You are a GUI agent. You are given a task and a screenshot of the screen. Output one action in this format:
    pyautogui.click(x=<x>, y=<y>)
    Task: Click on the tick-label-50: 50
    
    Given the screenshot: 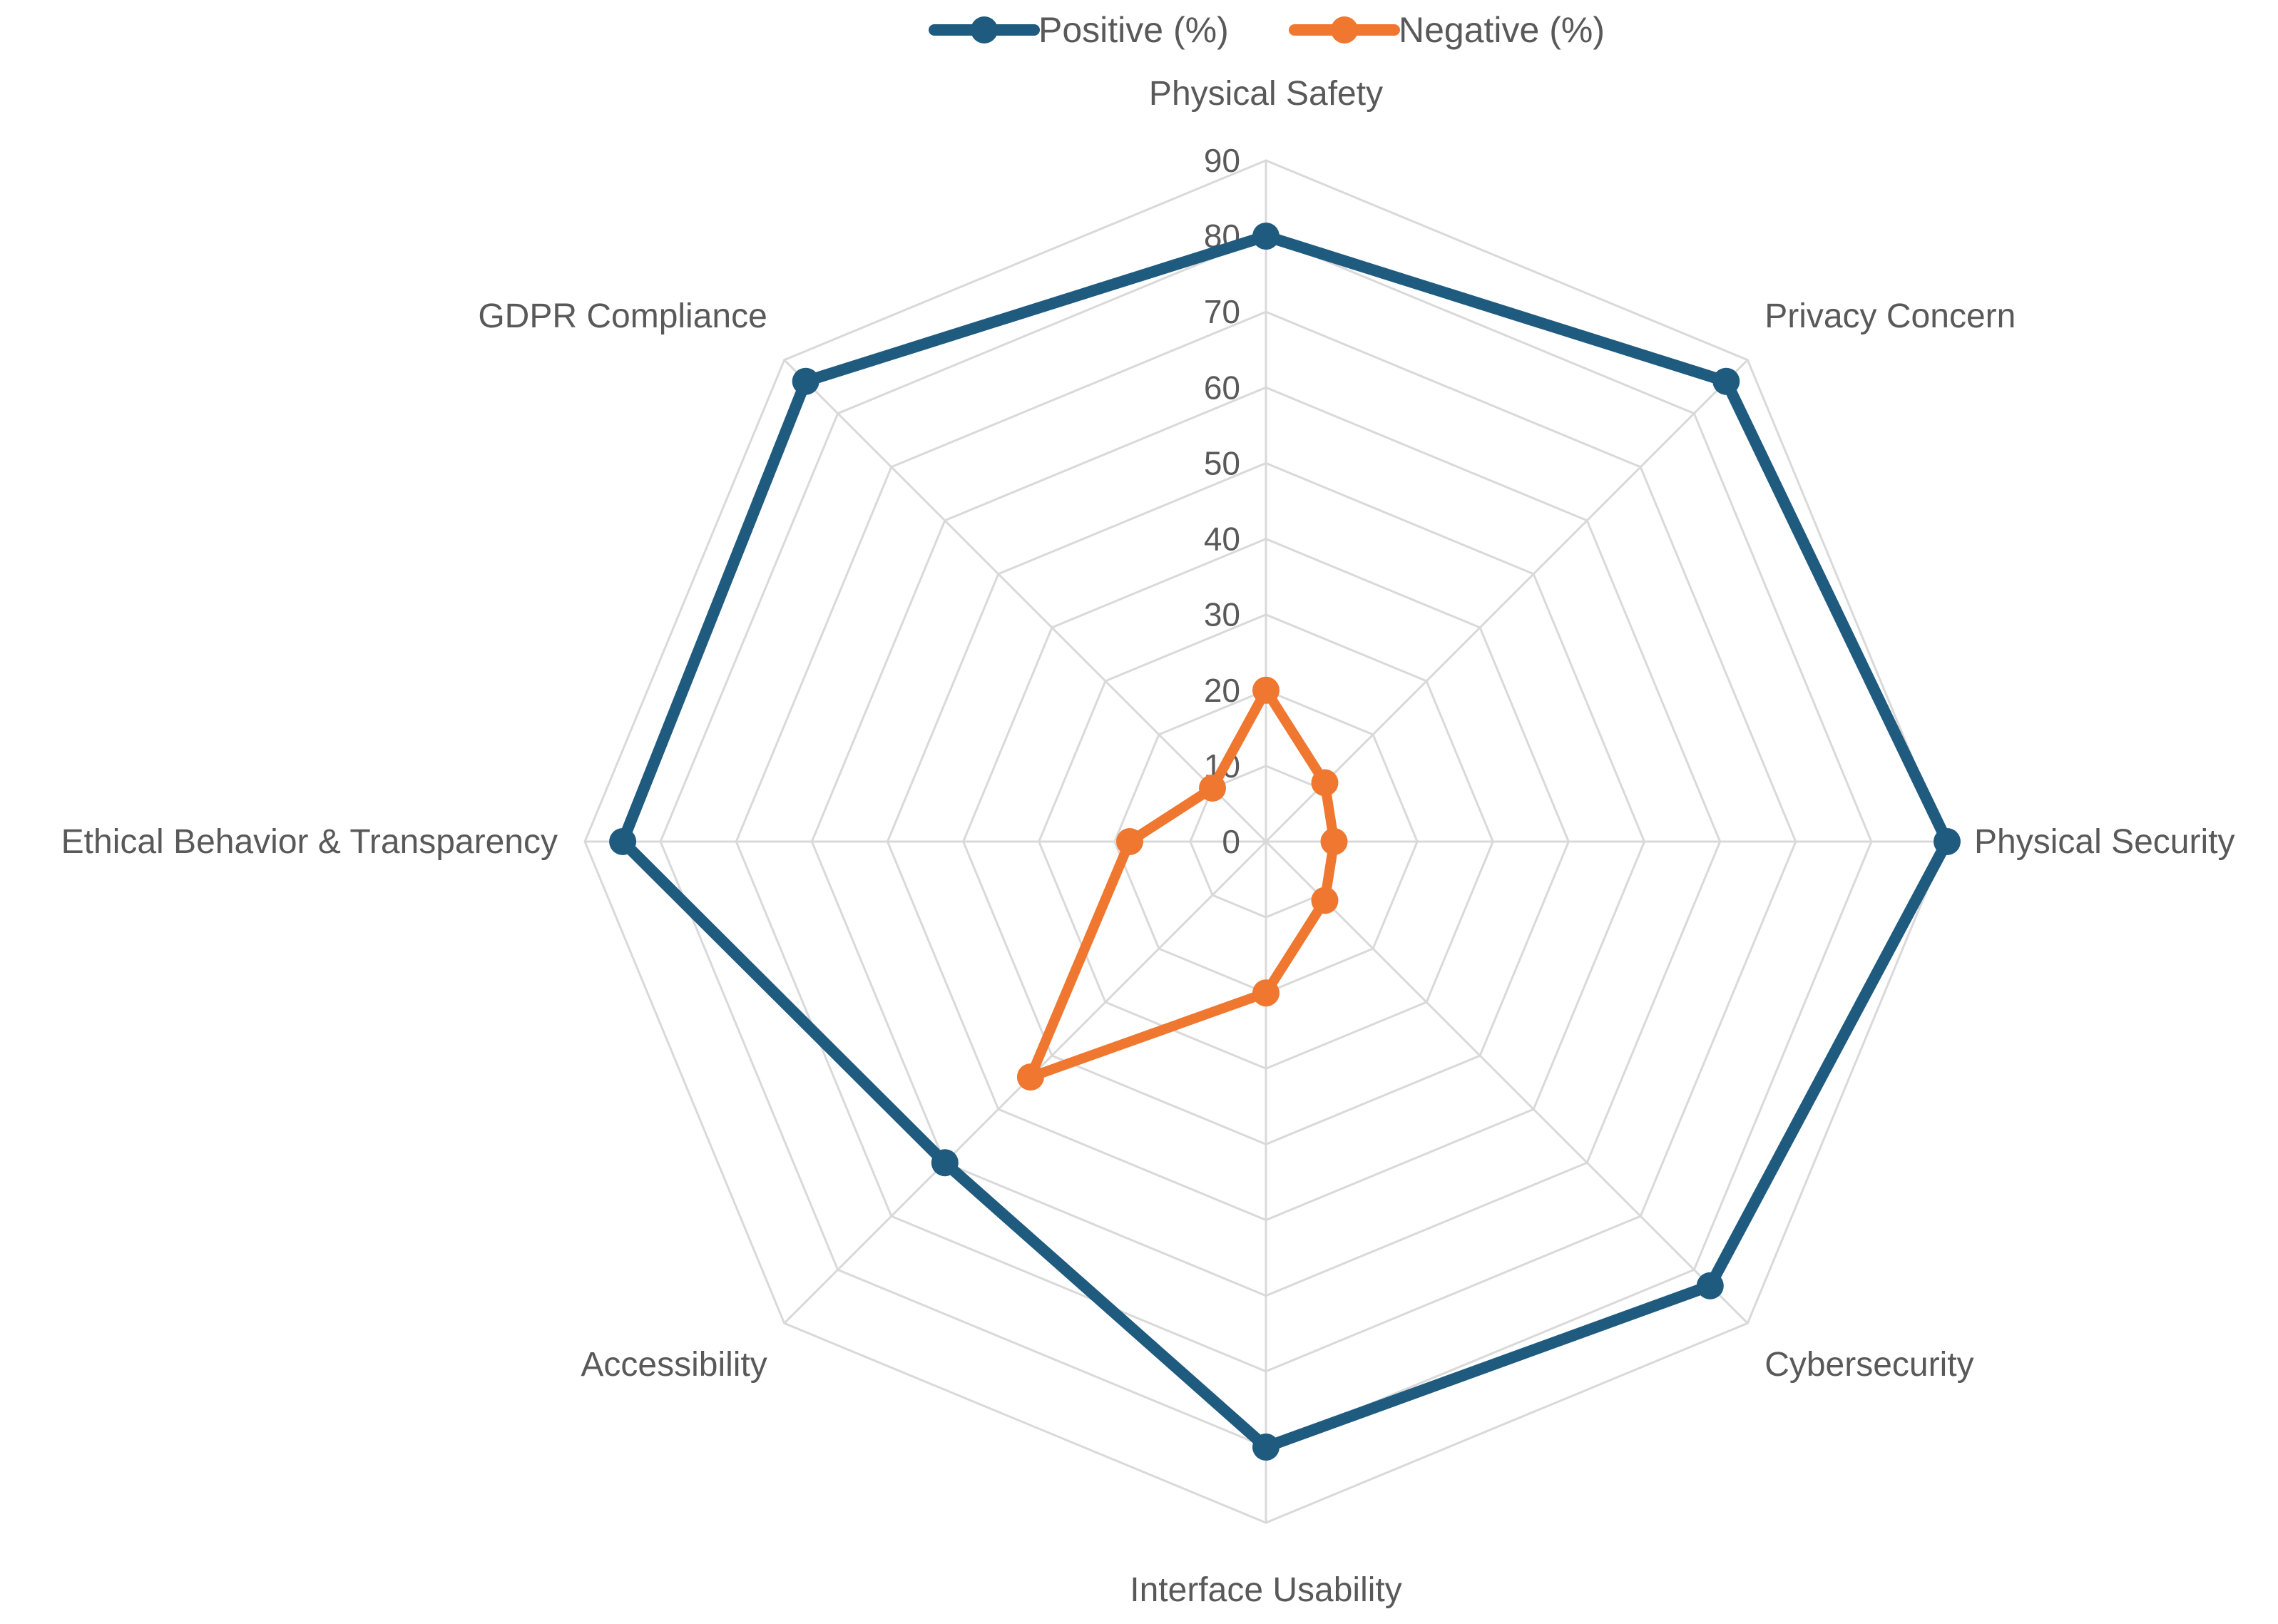 What is the action you would take?
    pyautogui.click(x=1222, y=462)
    